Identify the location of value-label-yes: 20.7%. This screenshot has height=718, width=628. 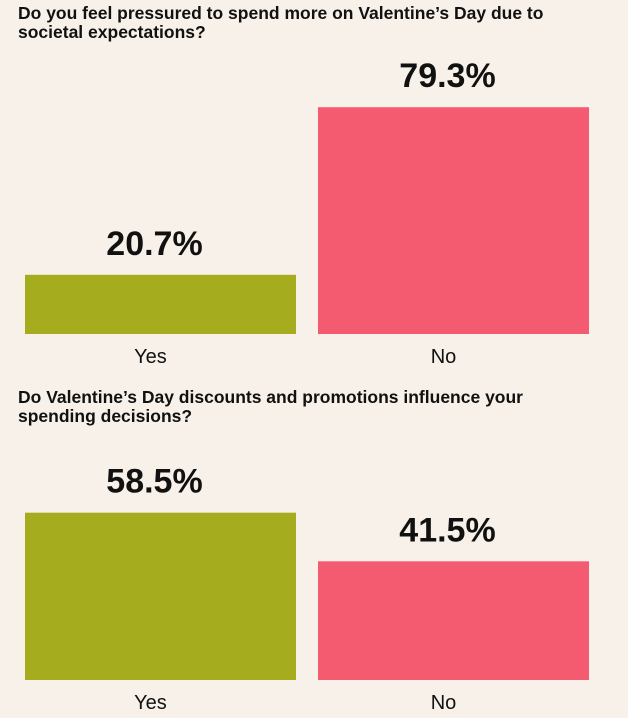
(154, 244).